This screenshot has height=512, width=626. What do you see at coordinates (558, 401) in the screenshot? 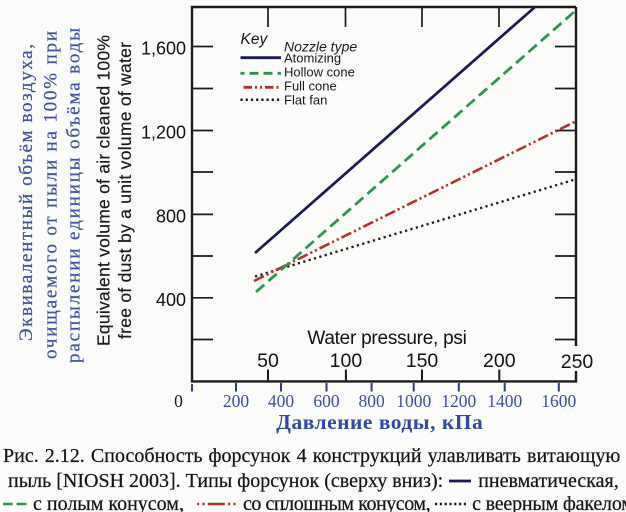
I see `svg-text: 1600` at bounding box center [558, 401].